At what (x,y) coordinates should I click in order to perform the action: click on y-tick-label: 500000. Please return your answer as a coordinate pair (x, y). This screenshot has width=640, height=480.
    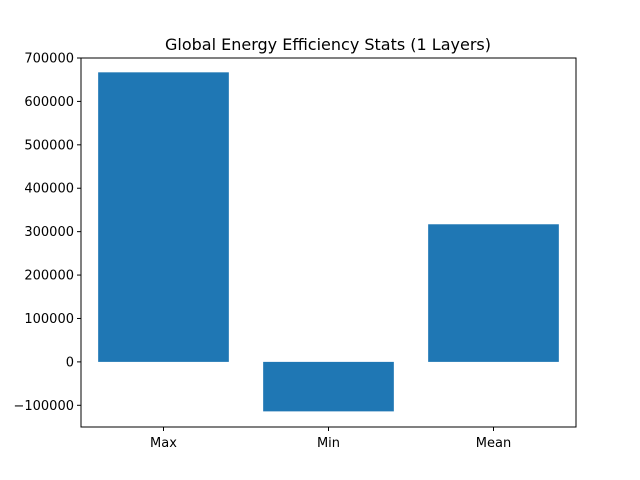
    Looking at the image, I should click on (49, 145).